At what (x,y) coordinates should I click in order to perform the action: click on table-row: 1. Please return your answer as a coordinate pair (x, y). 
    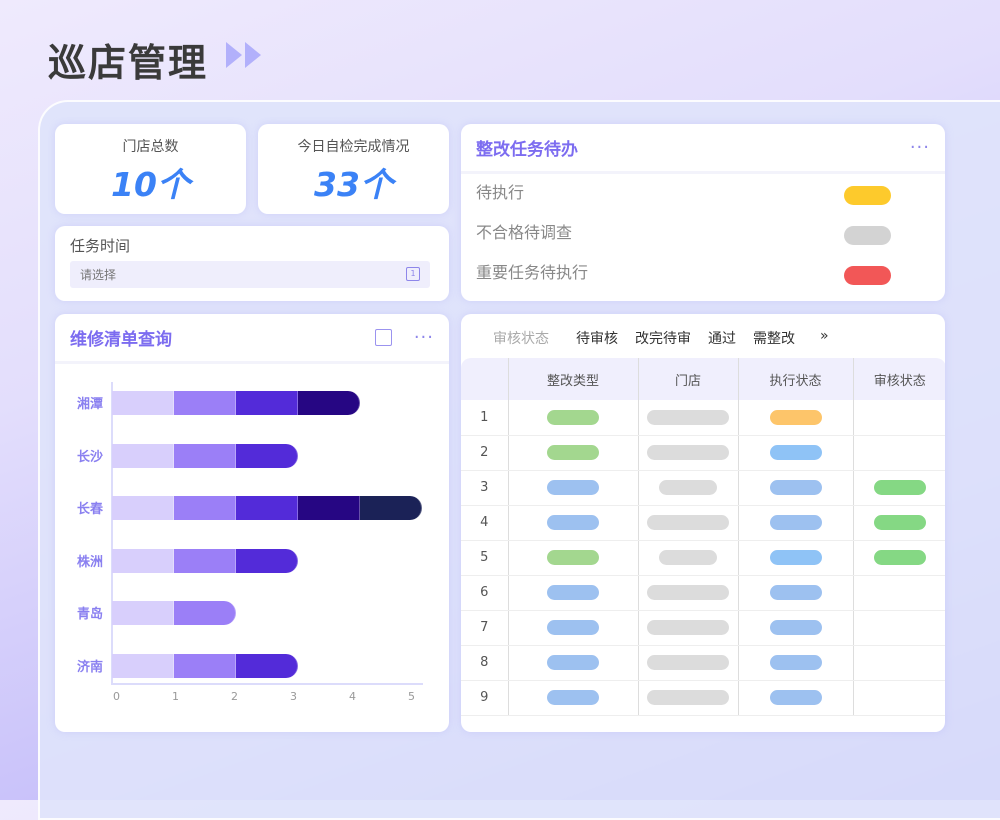
    Looking at the image, I should click on (703, 418).